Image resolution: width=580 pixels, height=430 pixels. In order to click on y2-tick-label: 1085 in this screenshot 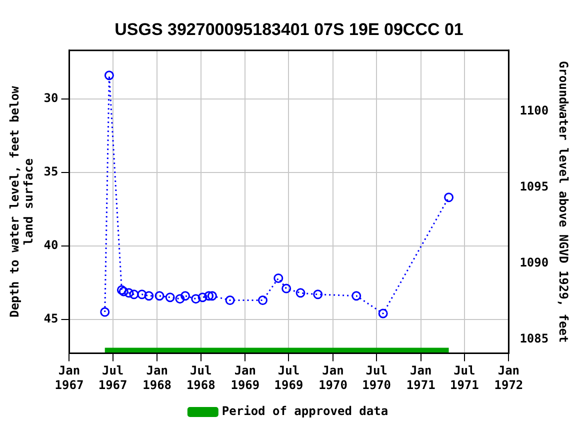, I will do `click(534, 339)`.